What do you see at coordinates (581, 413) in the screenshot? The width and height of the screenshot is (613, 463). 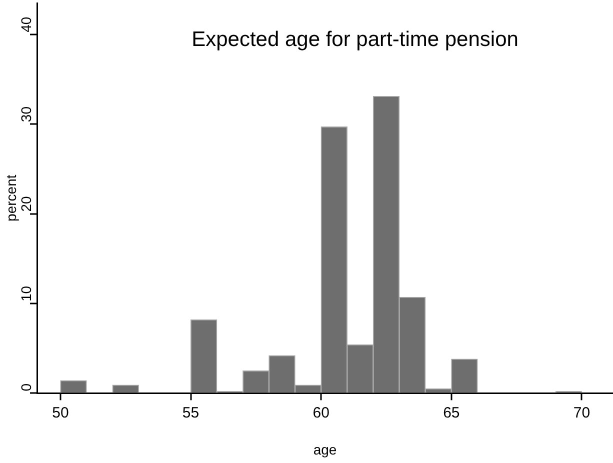 I see `x-tick-label: 70` at bounding box center [581, 413].